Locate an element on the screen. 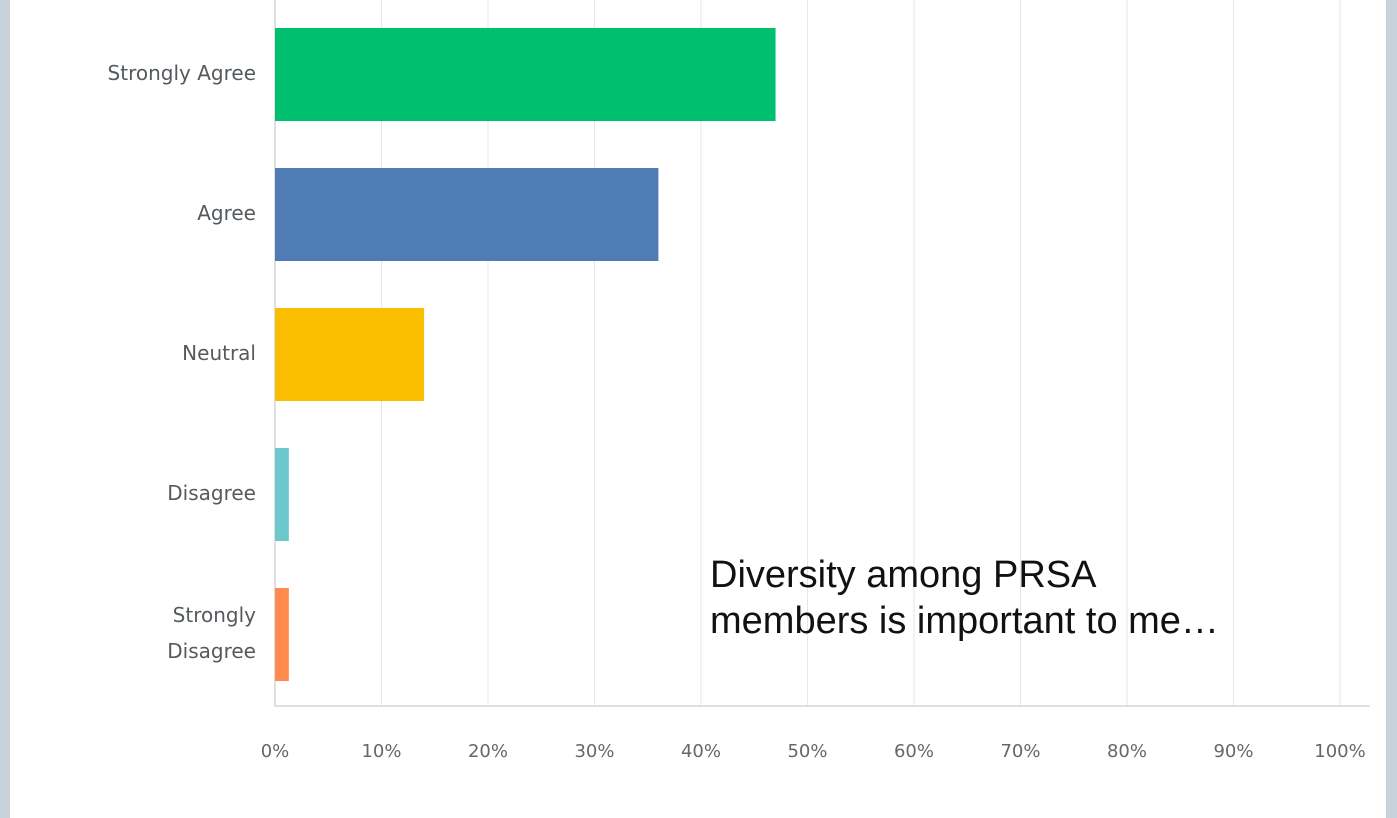  x-tick-label: 30% is located at coordinates (594, 751).